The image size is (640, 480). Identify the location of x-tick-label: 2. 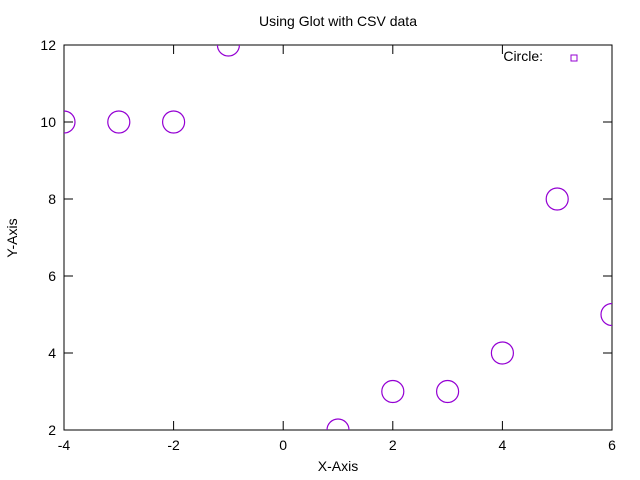
(393, 445).